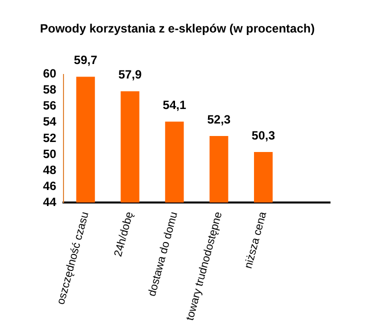 This screenshot has height=333, width=380. Describe the element at coordinates (256, 240) in the screenshot. I see `x-tick-label: niższa cena` at that location.